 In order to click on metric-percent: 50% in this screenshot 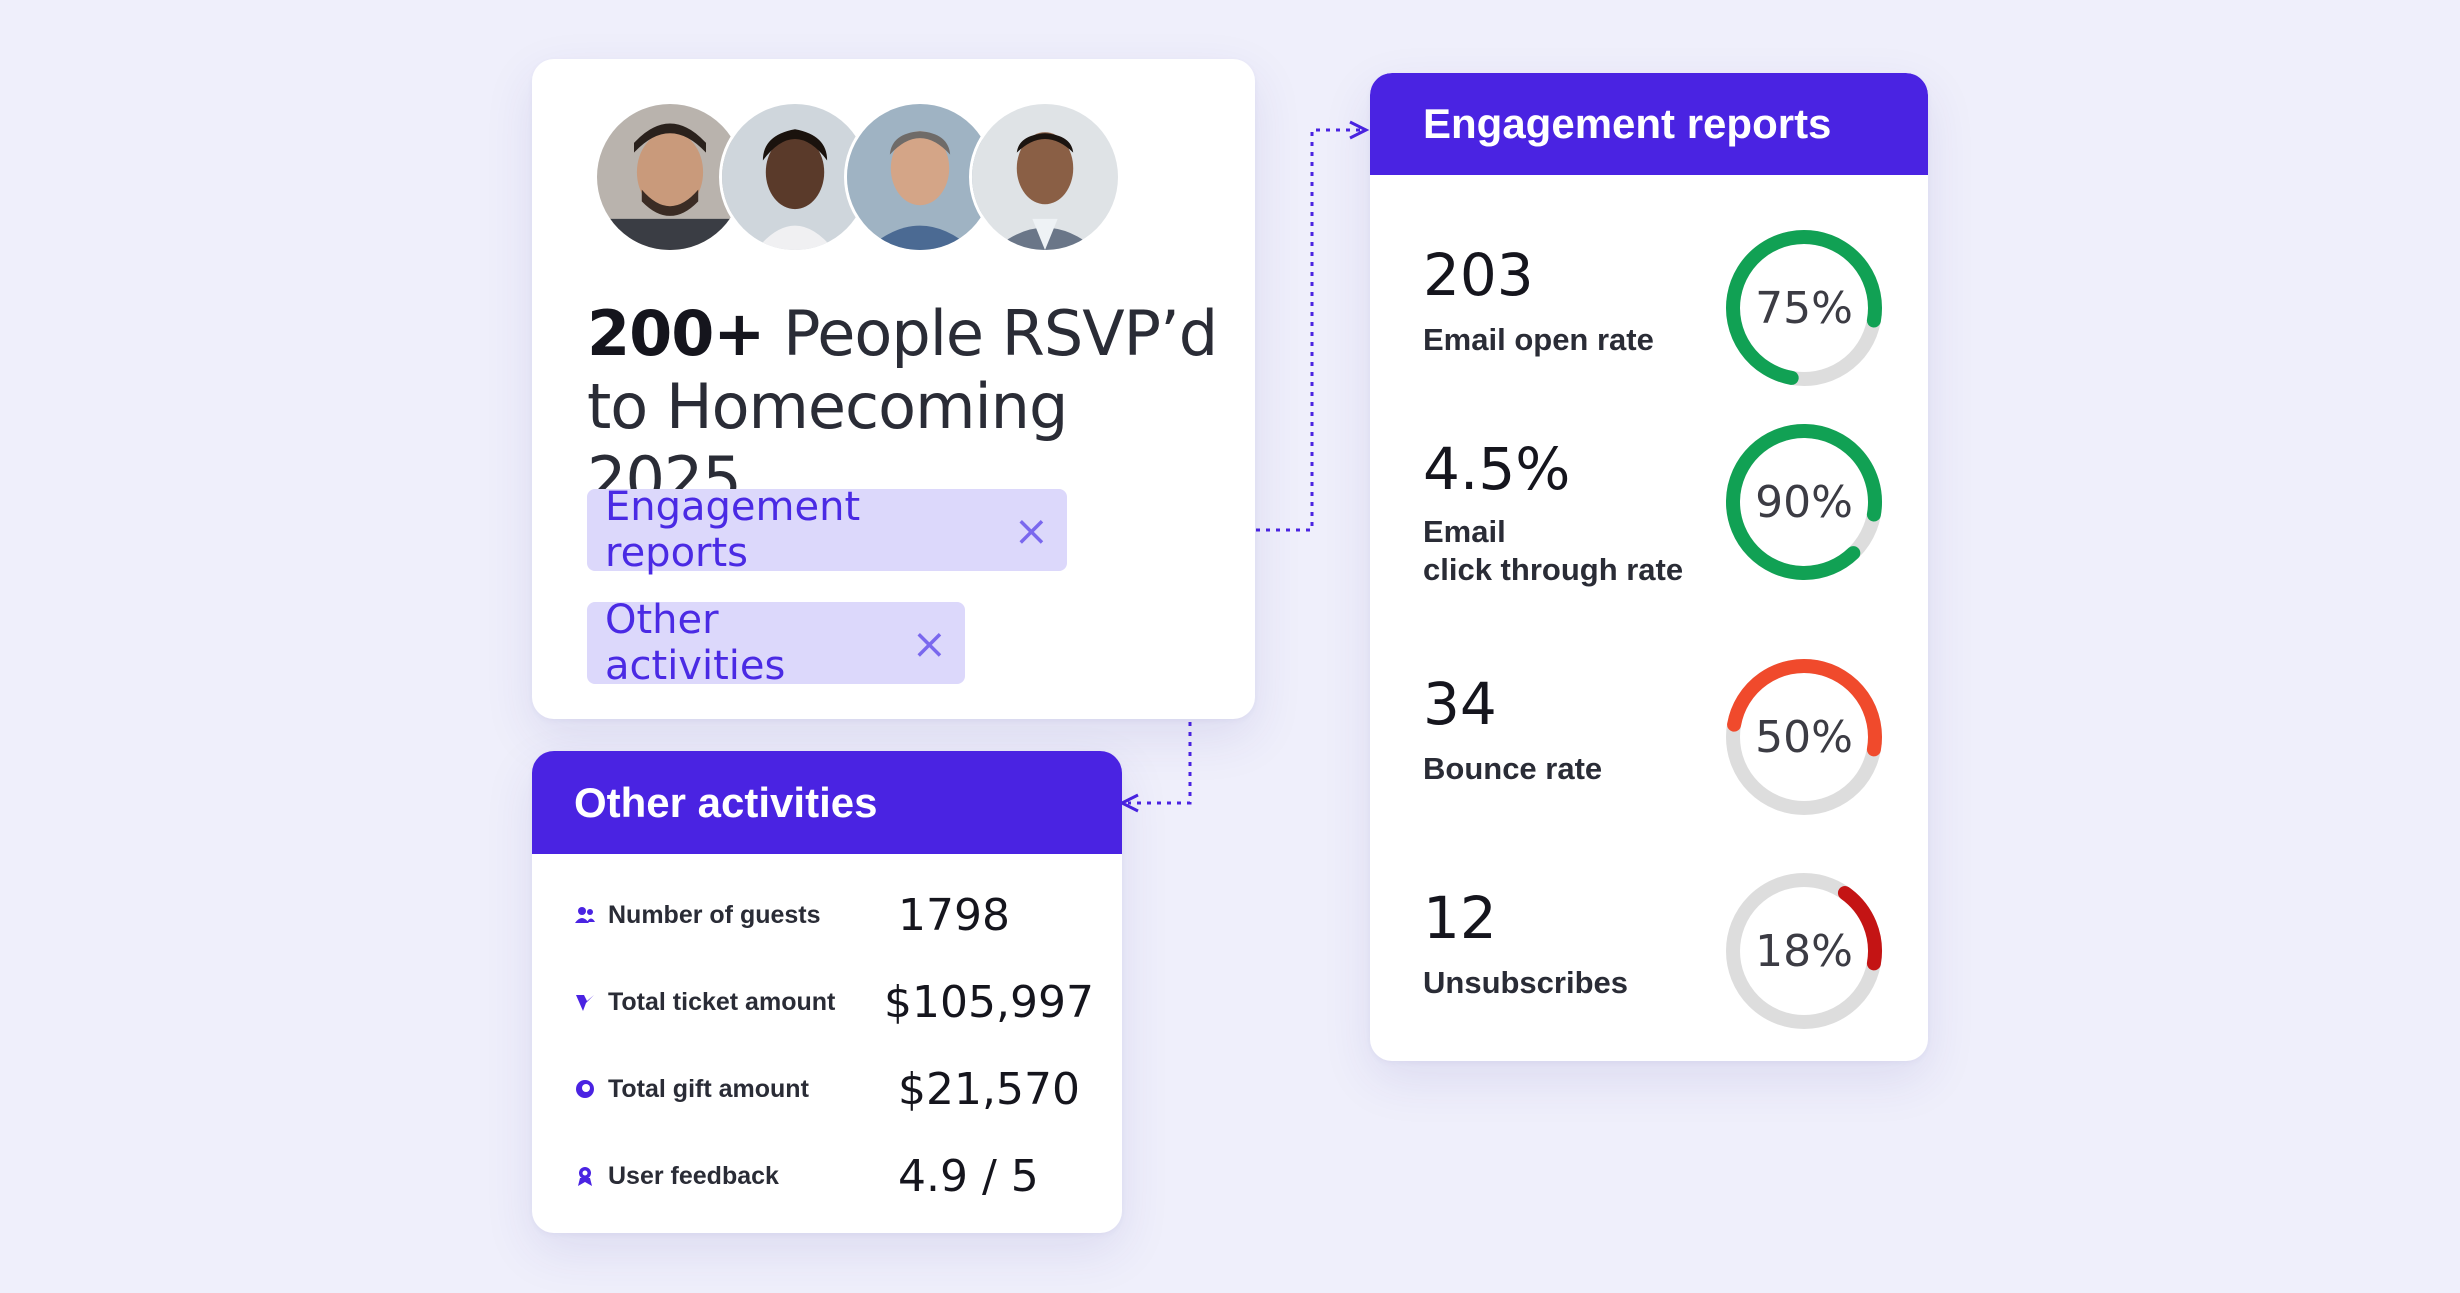, I will do `click(1804, 737)`.